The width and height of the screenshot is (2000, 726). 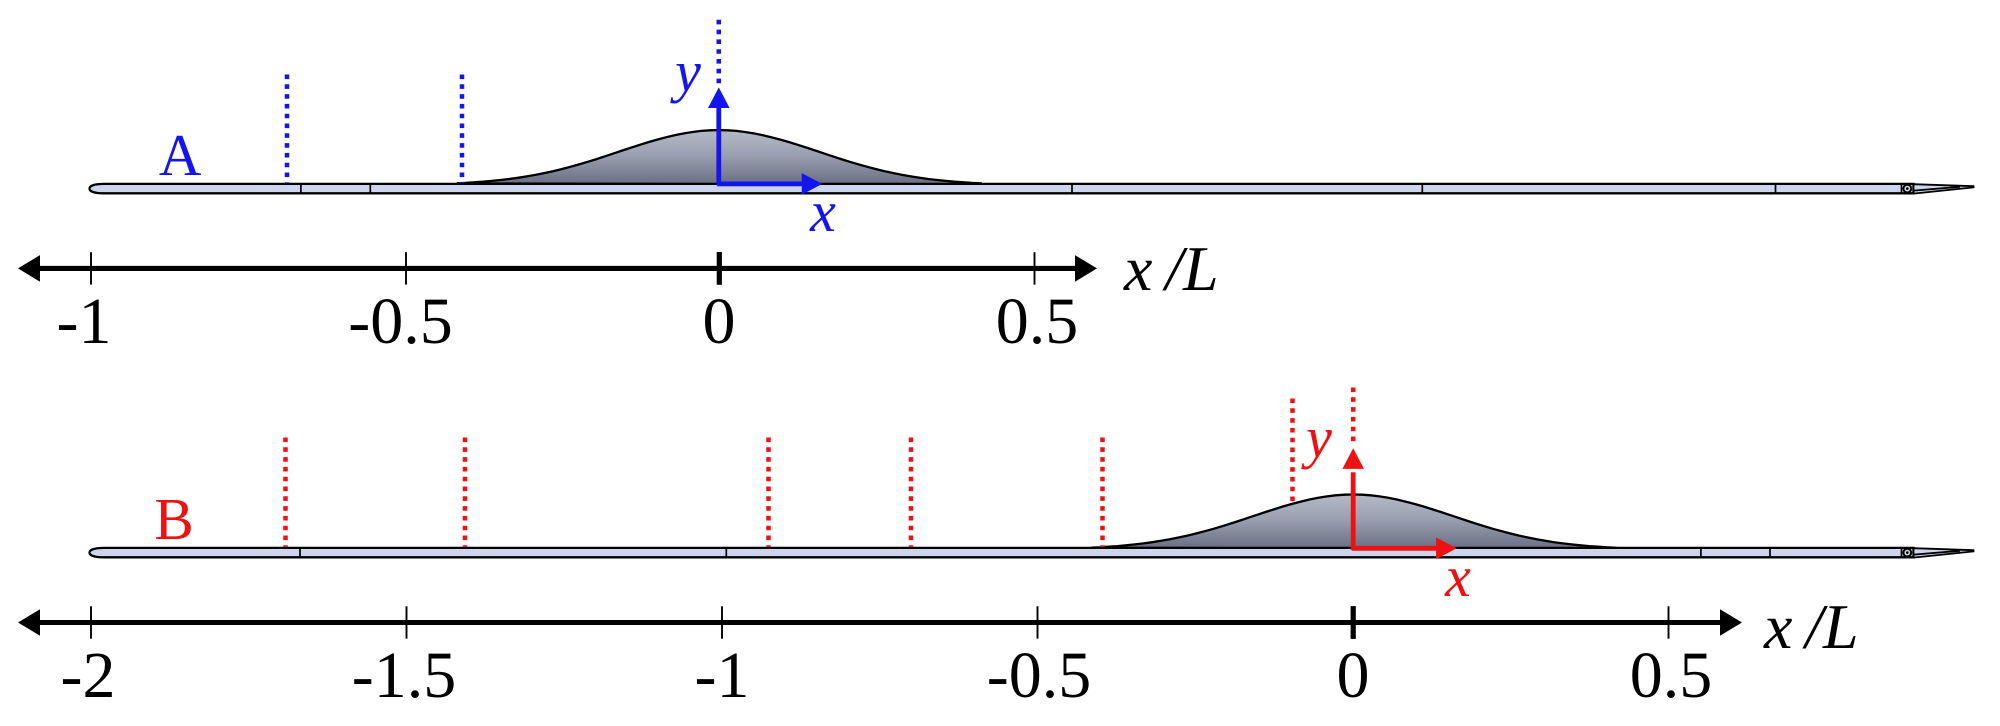 I want to click on svg-text: -1.5, so click(x=404, y=675).